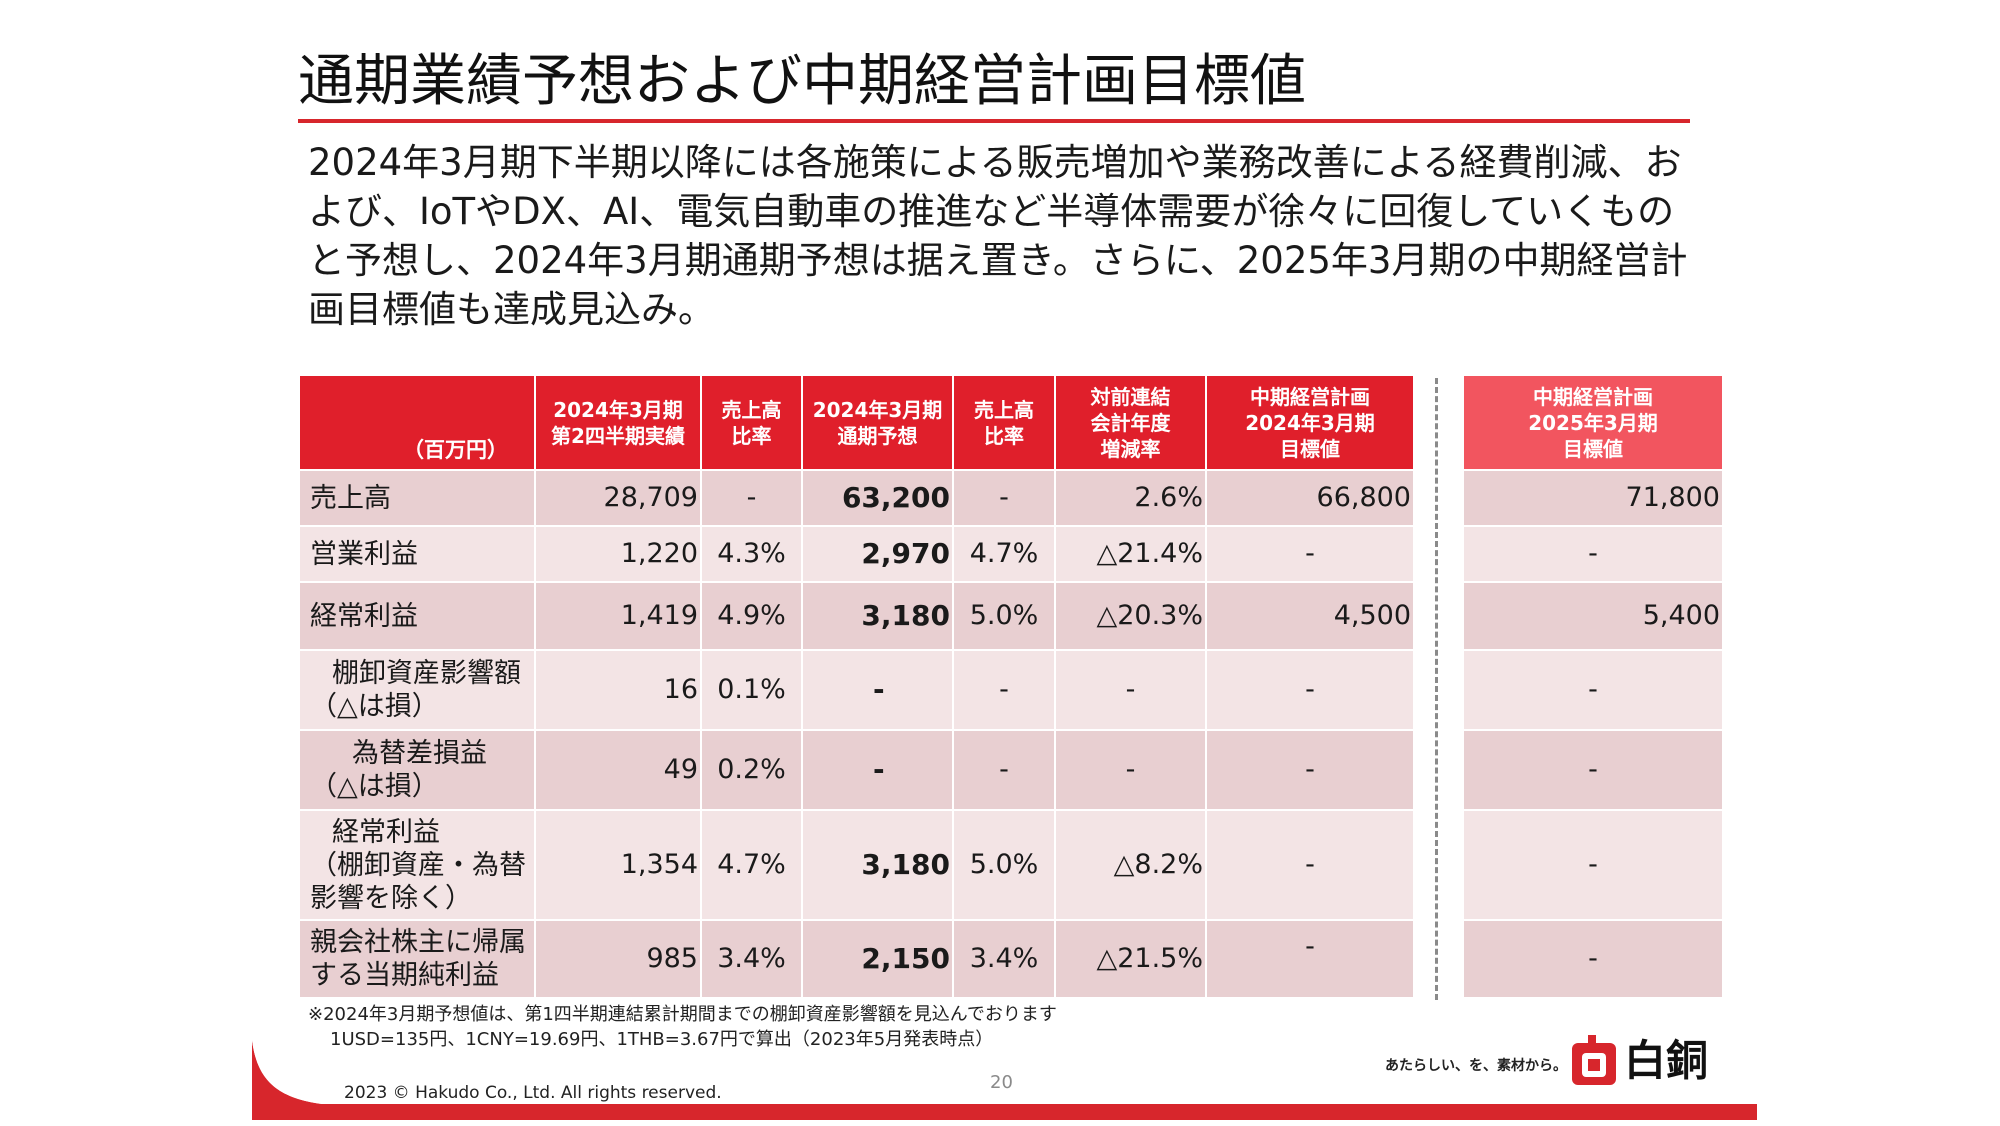 The image size is (2000, 1126). I want to click on q2-actual-cell: 1,419, so click(618, 616).